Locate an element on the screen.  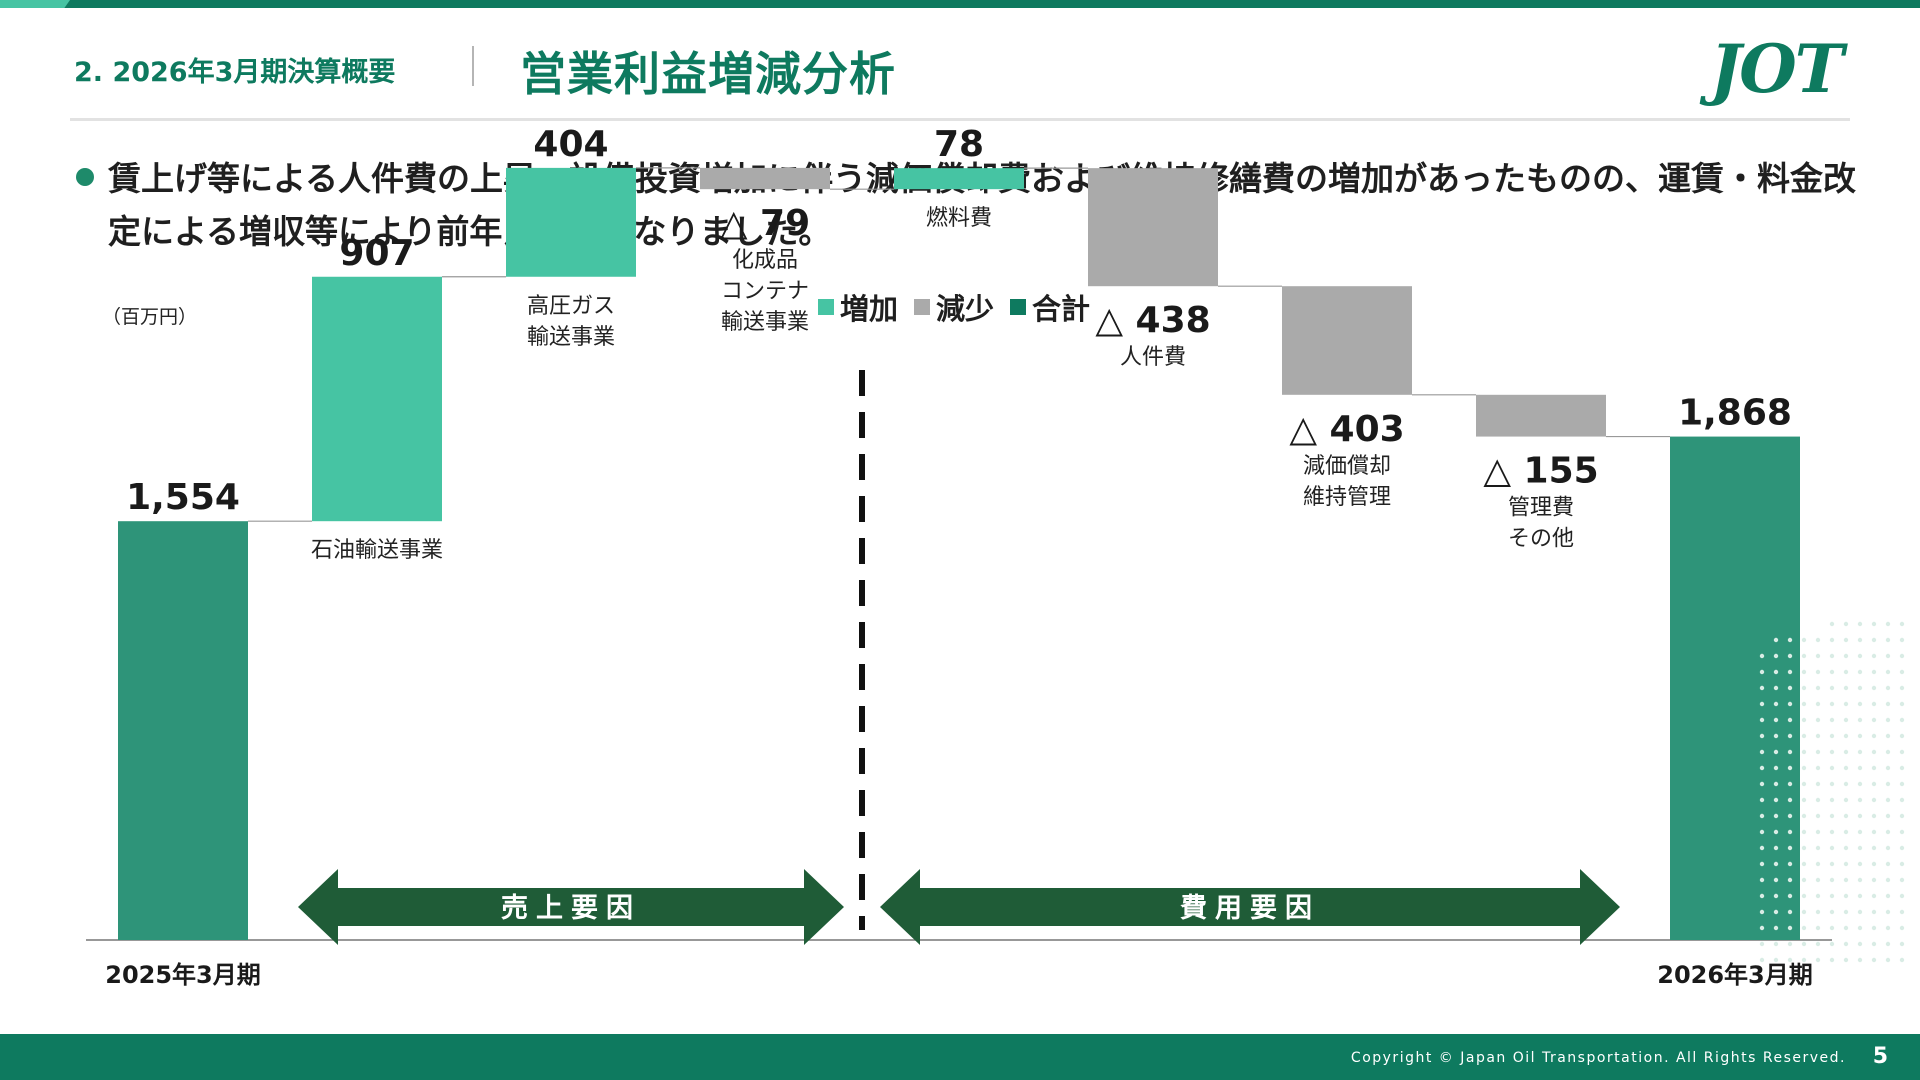
category-label-3-0: 化成品 is located at coordinates (765, 260).